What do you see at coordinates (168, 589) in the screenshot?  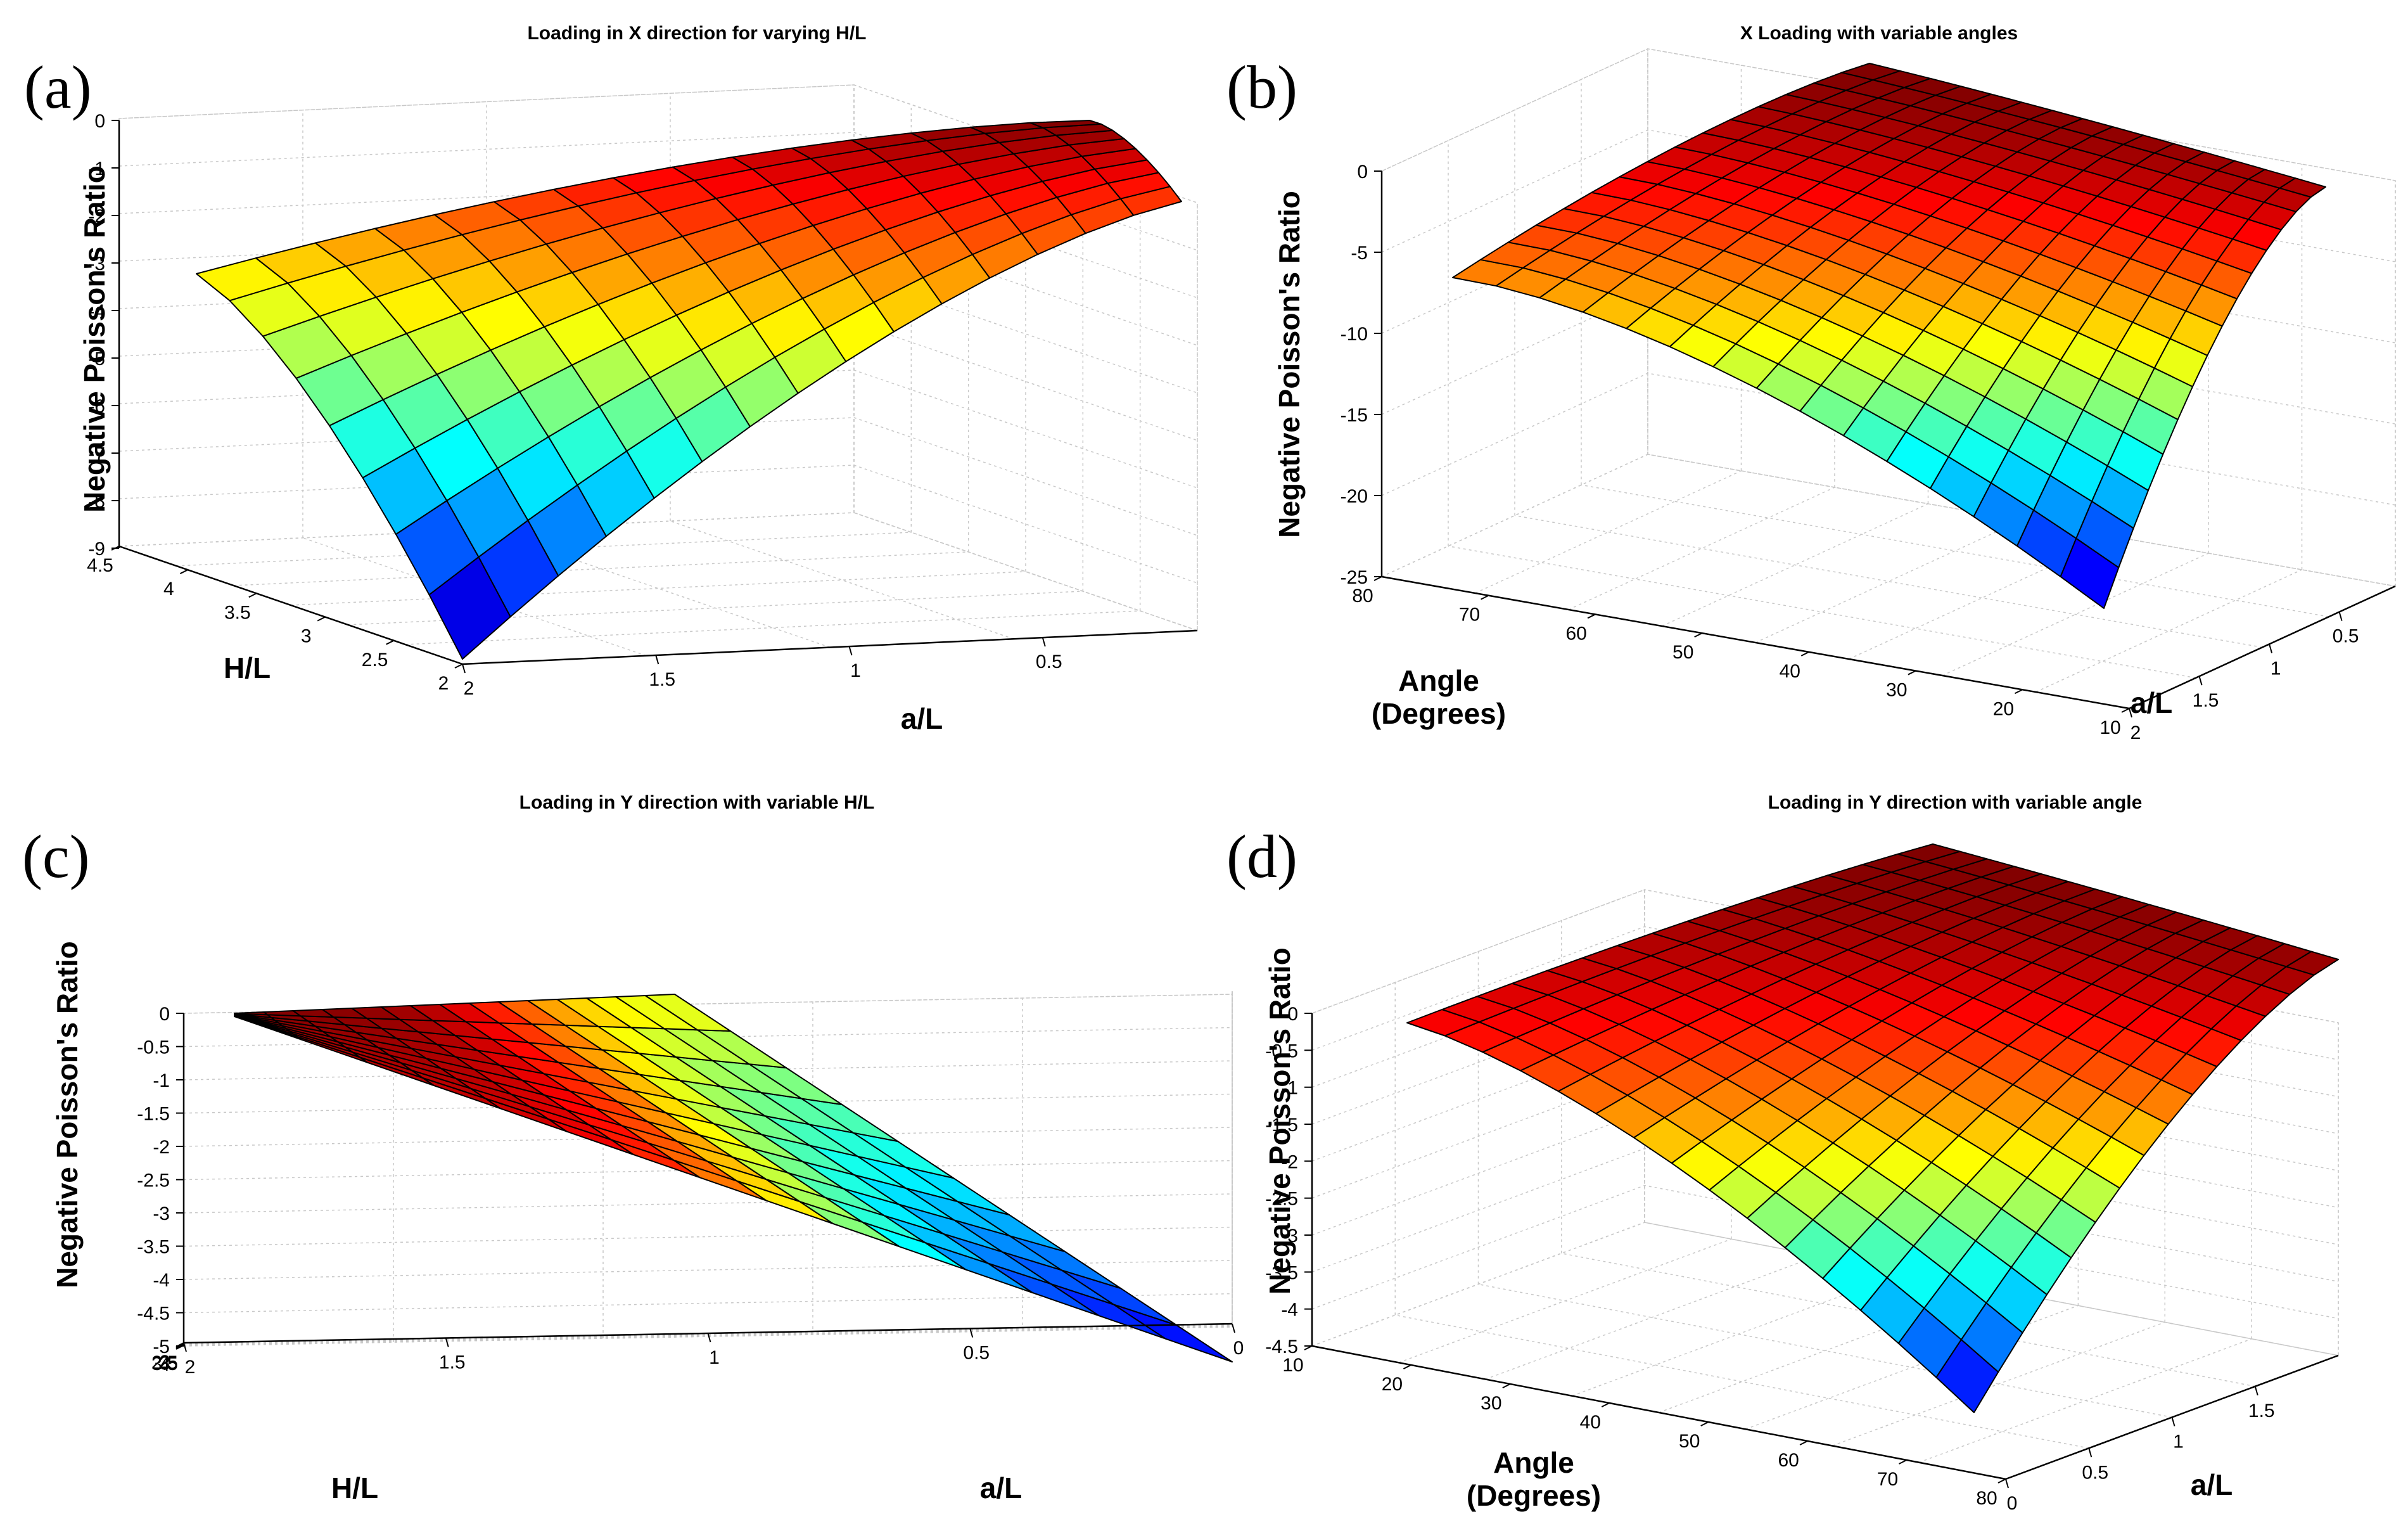 I see `b-tick-label: 4` at bounding box center [168, 589].